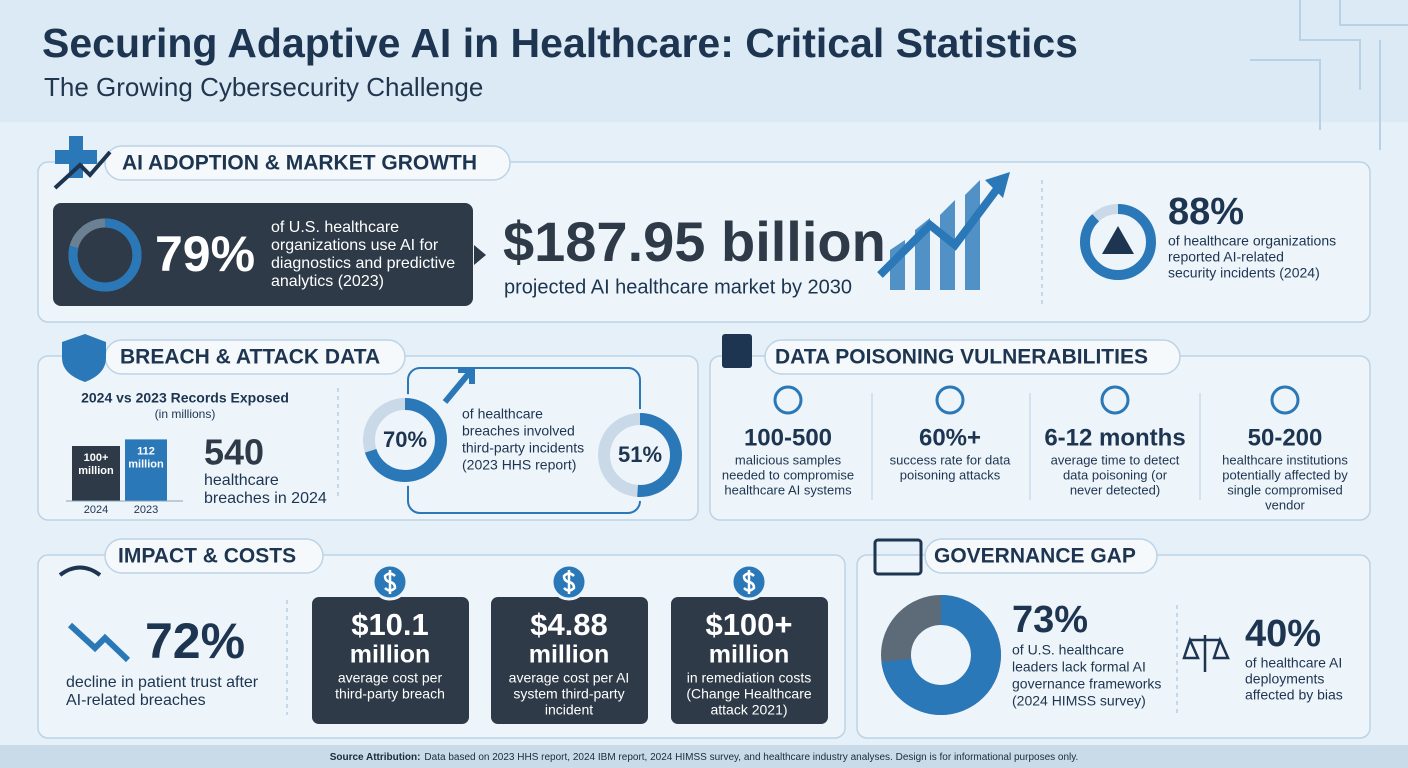  I want to click on stat-value: 60%+, so click(950, 437).